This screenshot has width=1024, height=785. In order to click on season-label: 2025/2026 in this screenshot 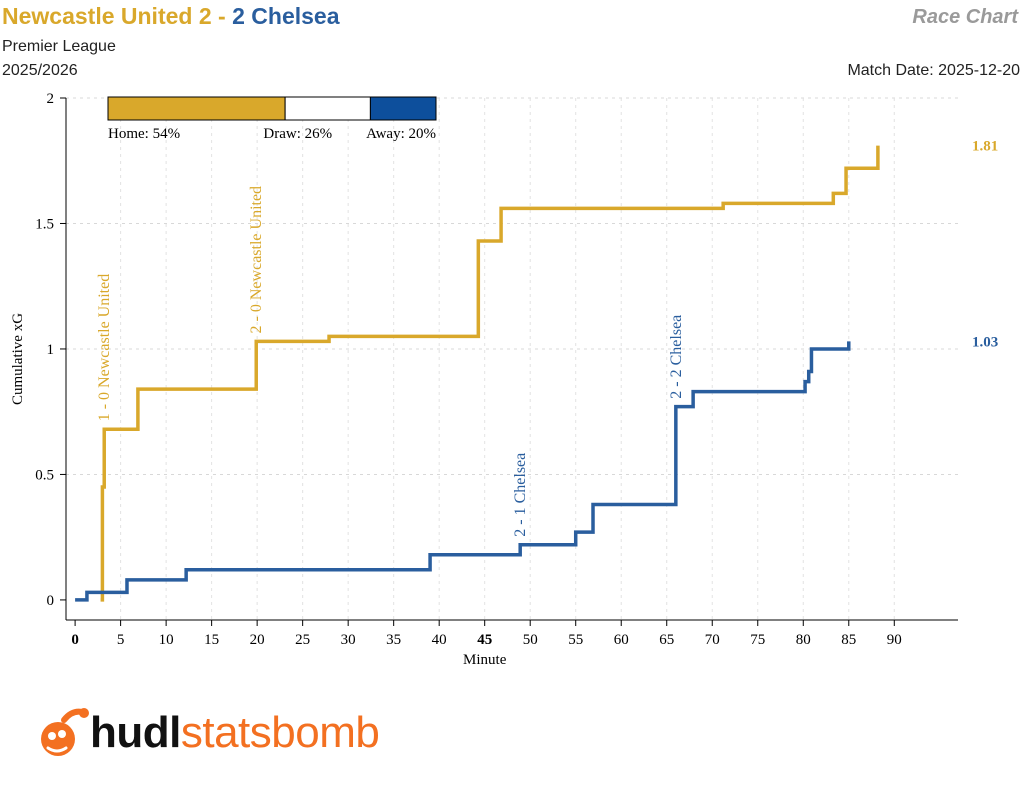, I will do `click(40, 70)`.